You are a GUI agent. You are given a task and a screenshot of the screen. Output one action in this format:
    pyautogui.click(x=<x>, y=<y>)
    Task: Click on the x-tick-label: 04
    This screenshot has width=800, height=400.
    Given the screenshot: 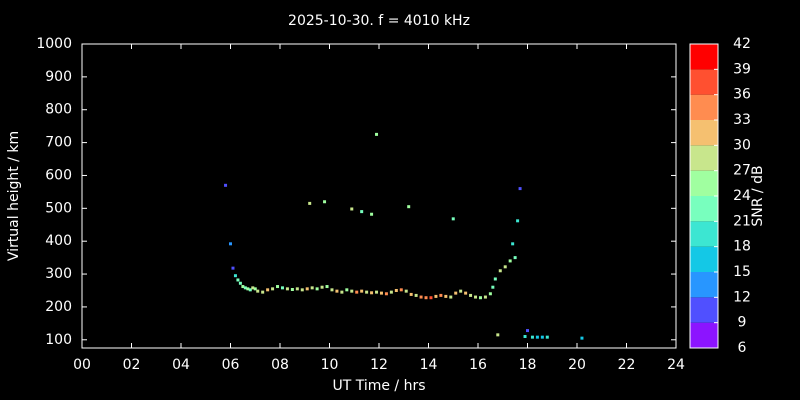 What is the action you would take?
    pyautogui.click(x=181, y=365)
    